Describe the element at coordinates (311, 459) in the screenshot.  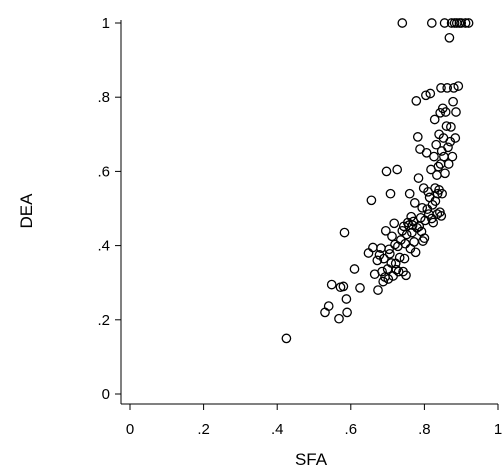
I see `x-axis-title: SFA` at that location.